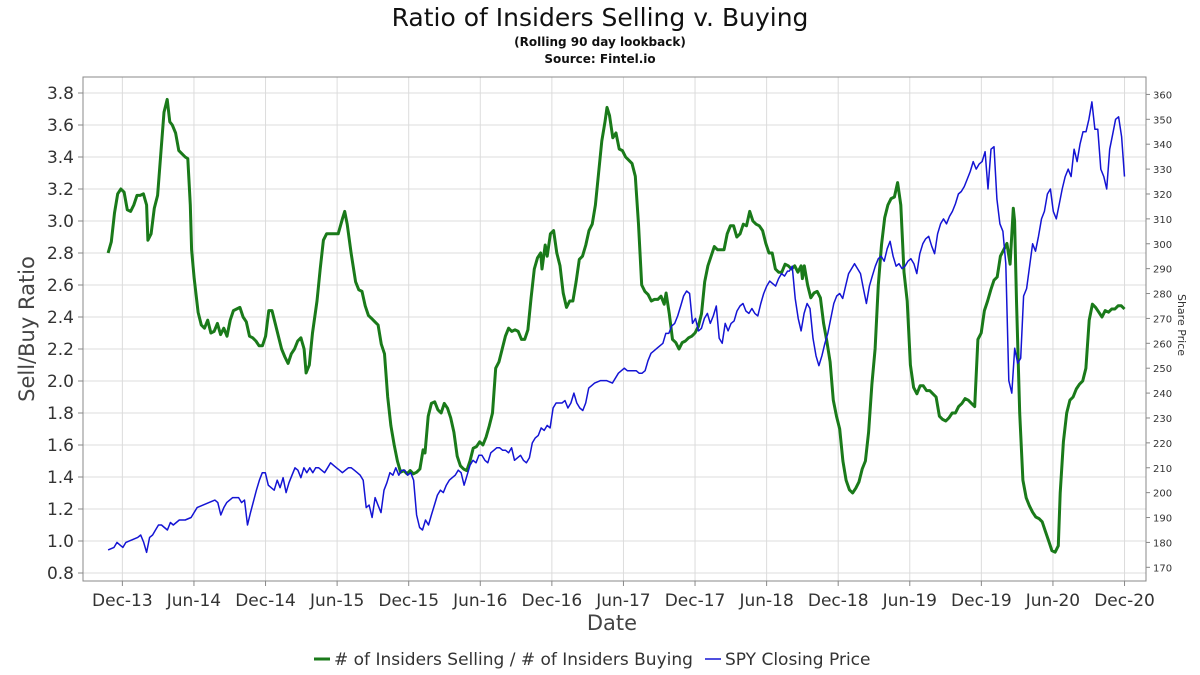  I want to click on y-tick-label: 3.4, so click(60, 158).